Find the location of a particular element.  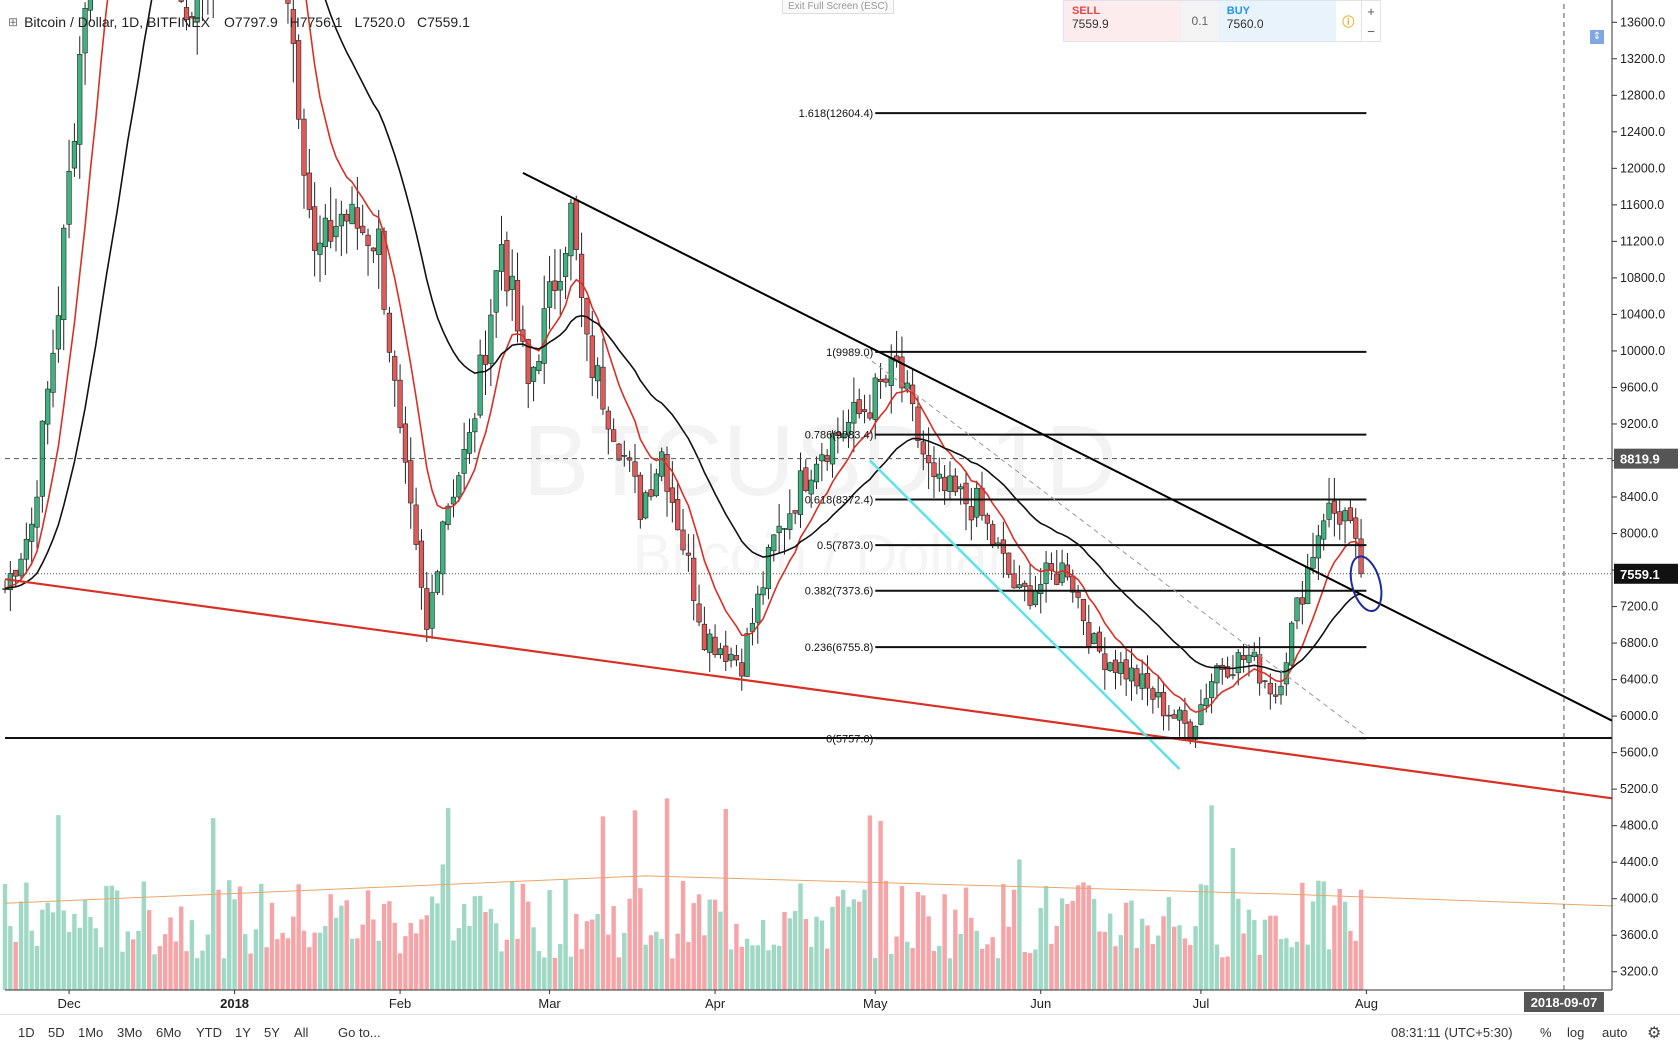

svg-text: 7559.1 is located at coordinates (1640, 574).